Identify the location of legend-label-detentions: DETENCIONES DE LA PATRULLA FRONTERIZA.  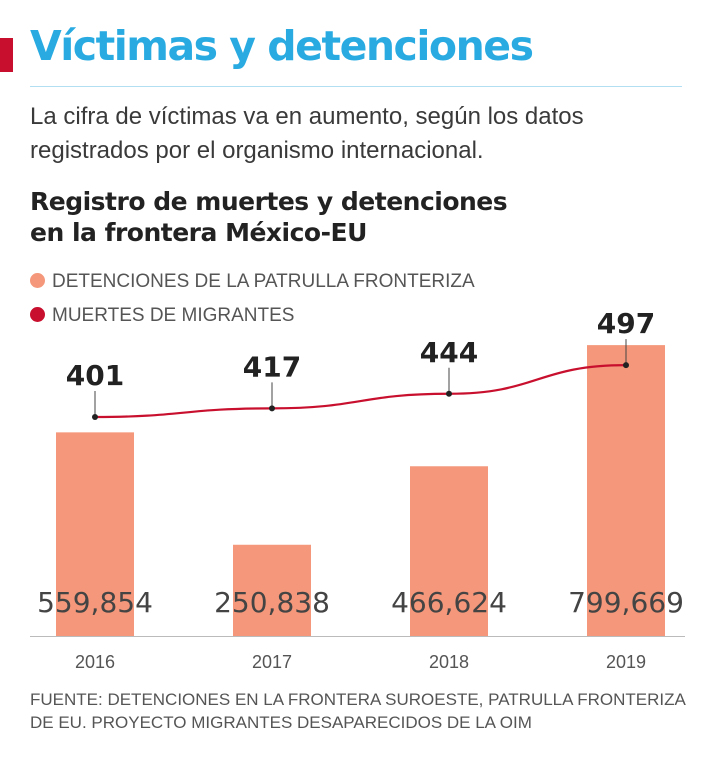
(263, 281).